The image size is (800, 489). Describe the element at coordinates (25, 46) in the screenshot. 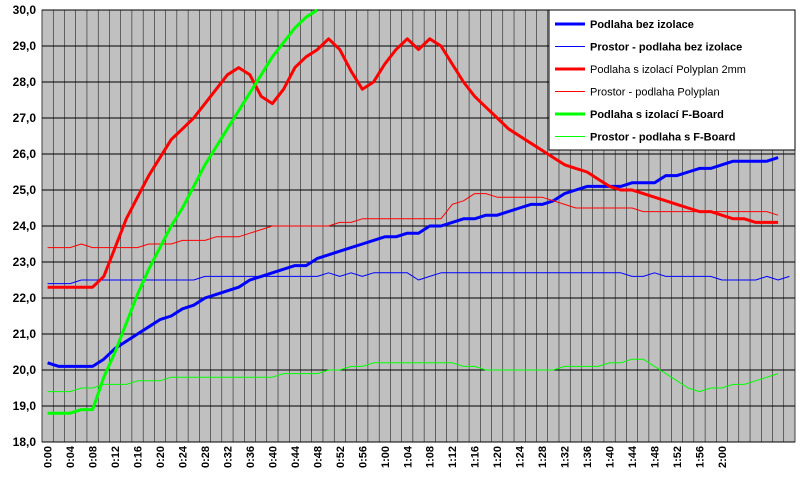

I see `y-tick-label: 29,0` at that location.